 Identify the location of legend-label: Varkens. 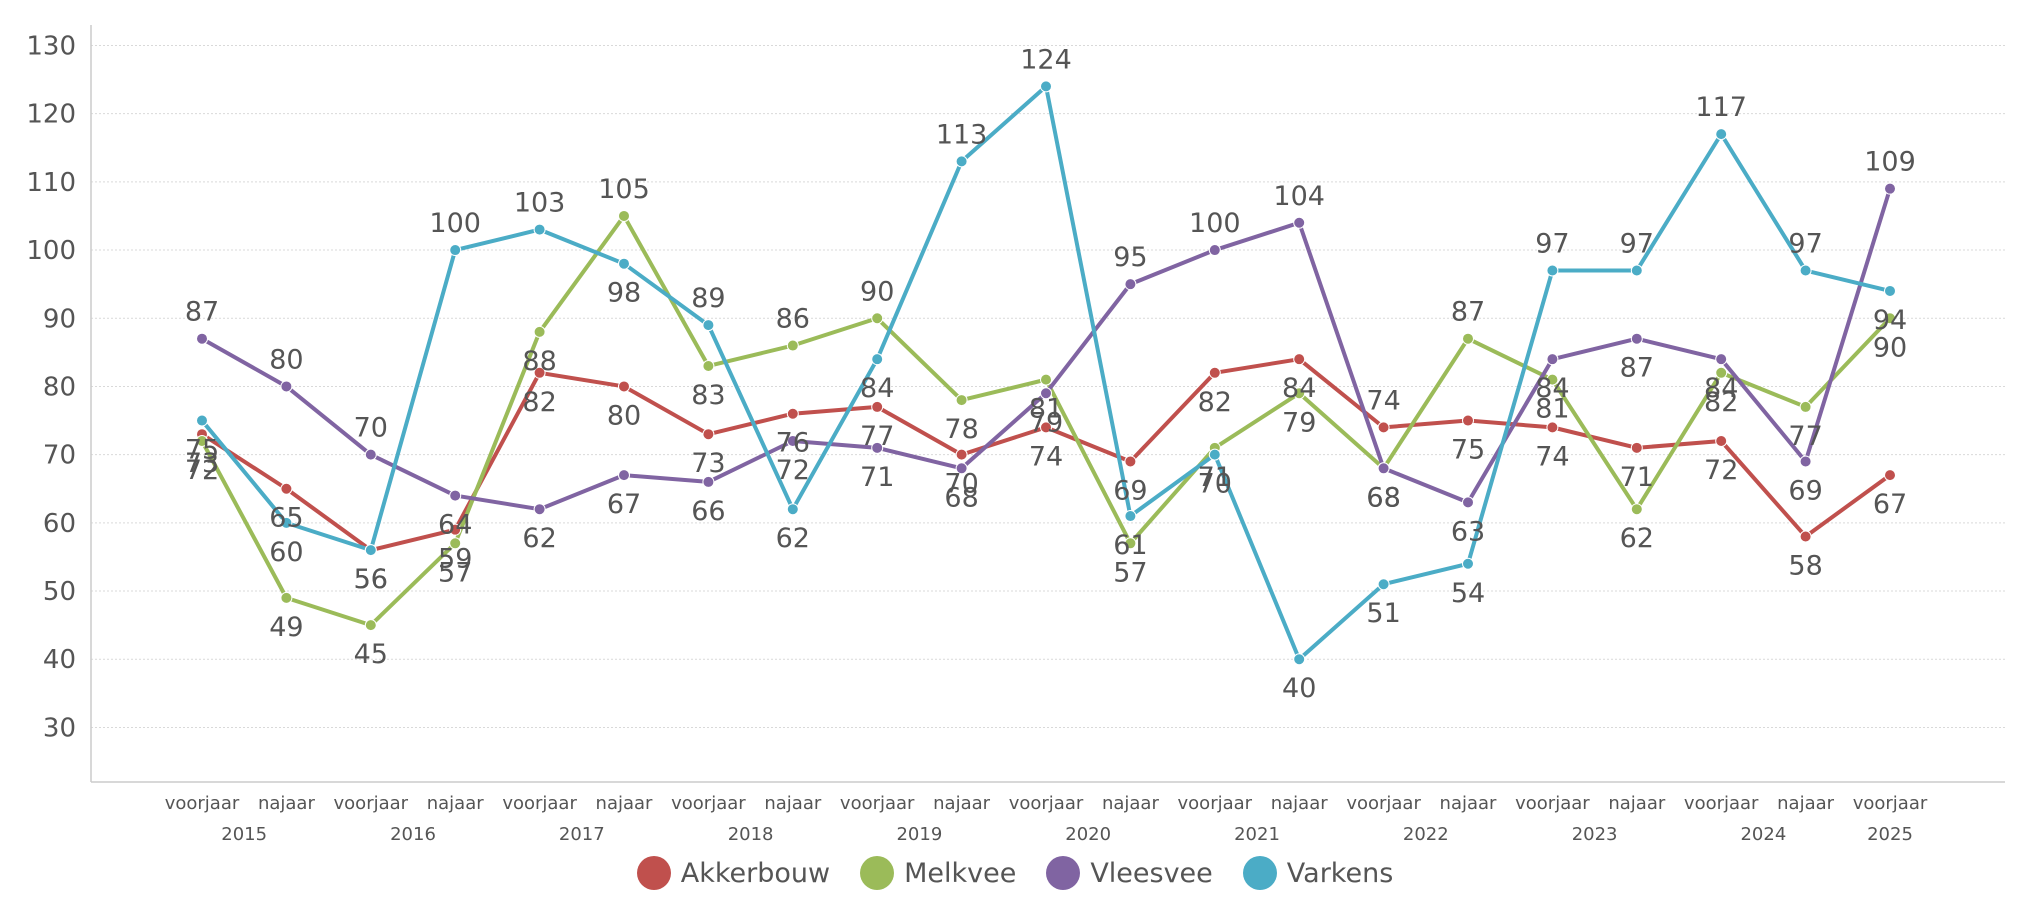
(1340, 873).